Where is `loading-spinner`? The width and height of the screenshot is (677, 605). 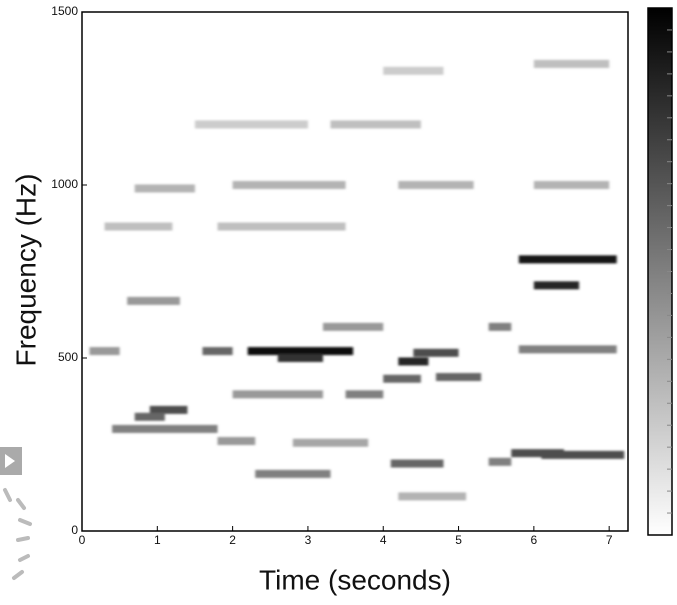 loading-spinner is located at coordinates (17, 534).